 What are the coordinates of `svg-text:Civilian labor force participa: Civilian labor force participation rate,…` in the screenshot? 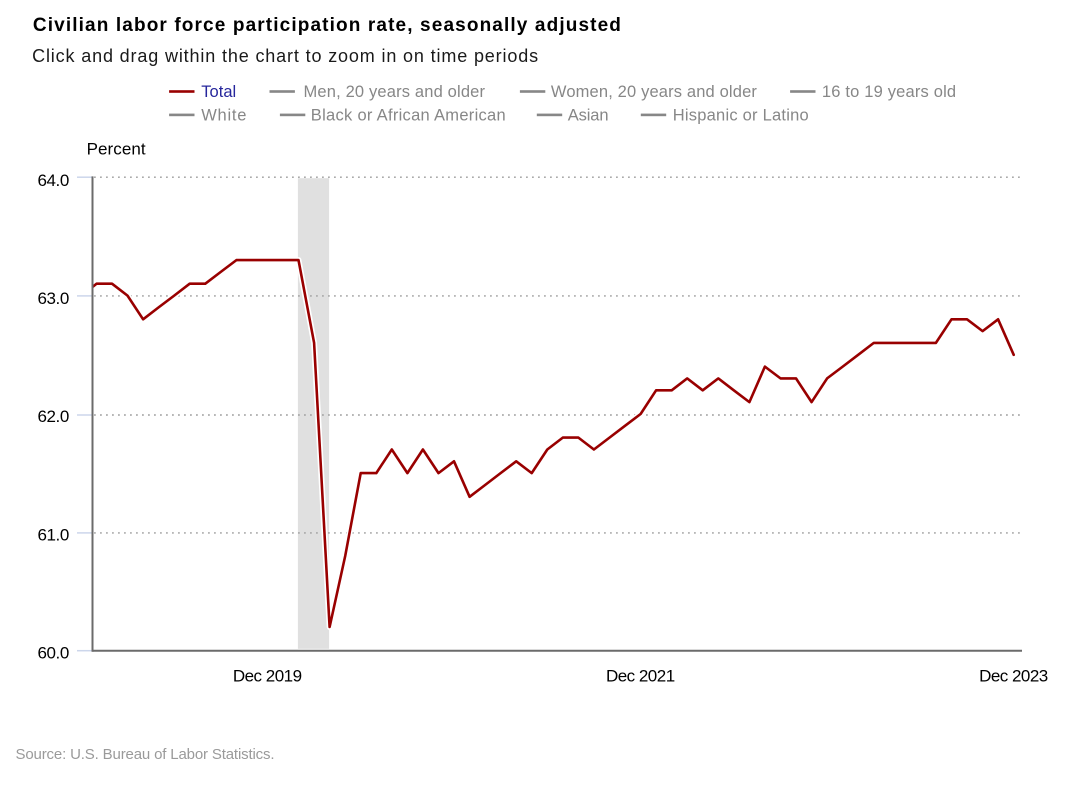 It's located at (327, 25).